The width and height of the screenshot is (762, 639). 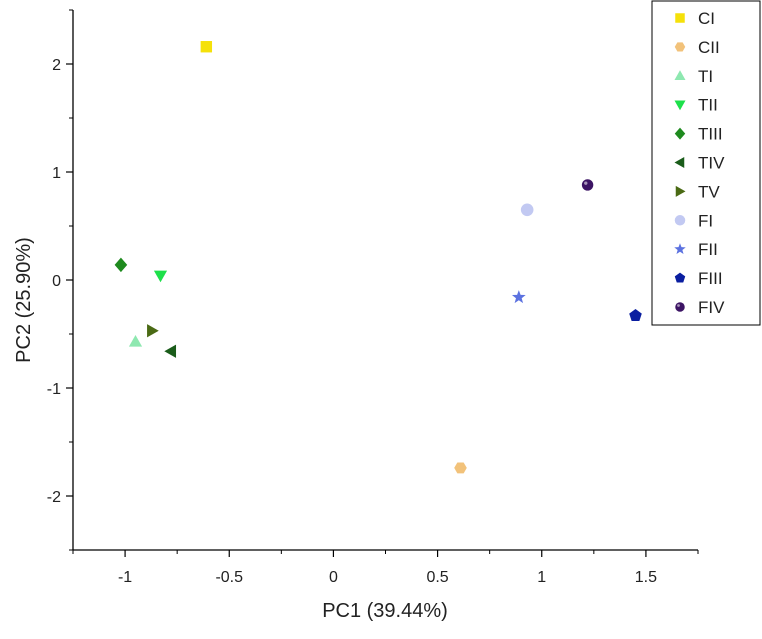 I want to click on data-point-ci, so click(x=206, y=47).